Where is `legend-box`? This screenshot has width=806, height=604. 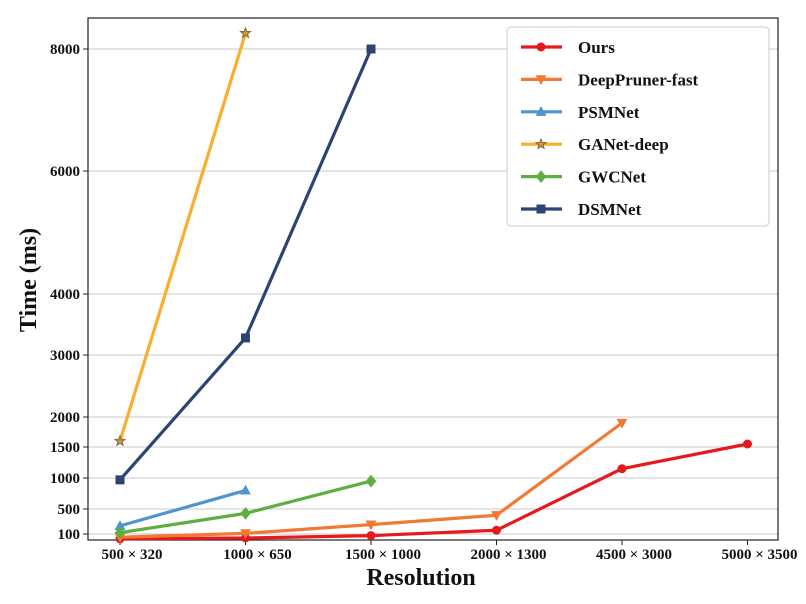 legend-box is located at coordinates (638, 126).